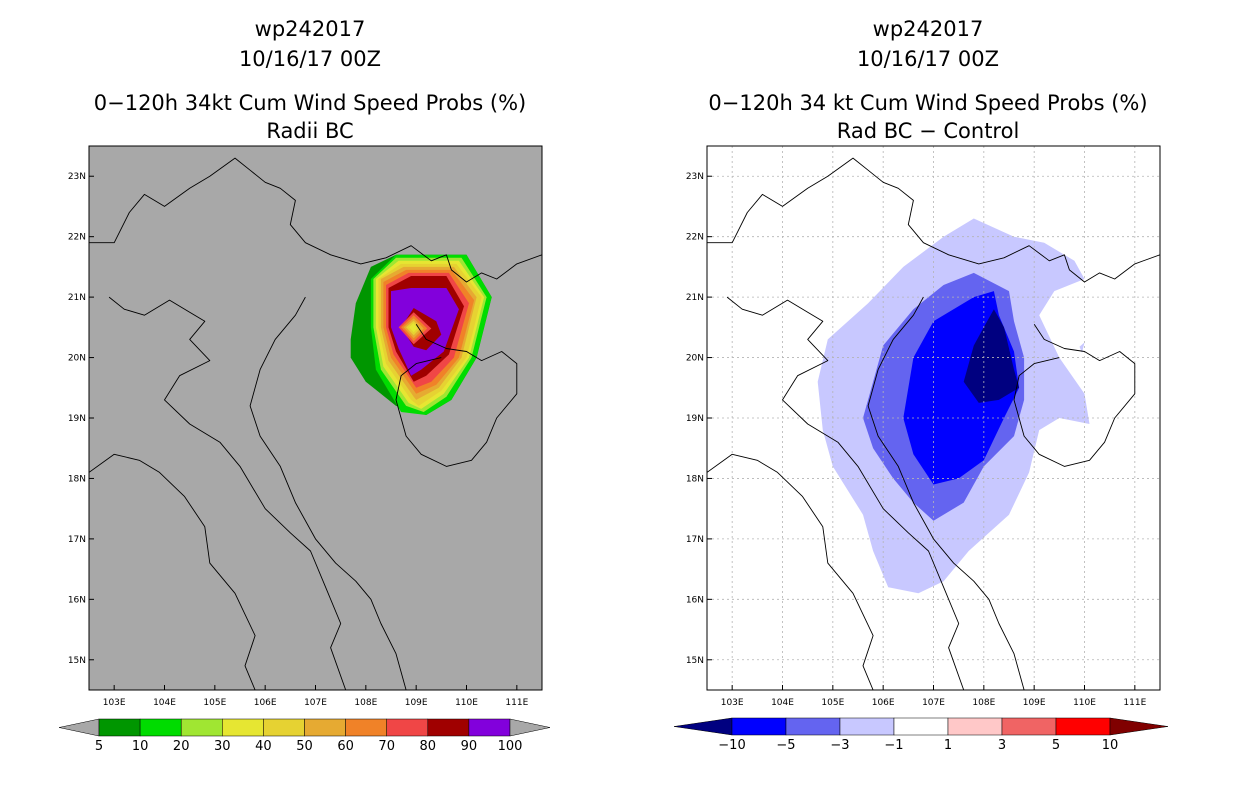  Describe the element at coordinates (516, 703) in the screenshot. I see `left-x-tick-label: 111E` at that location.